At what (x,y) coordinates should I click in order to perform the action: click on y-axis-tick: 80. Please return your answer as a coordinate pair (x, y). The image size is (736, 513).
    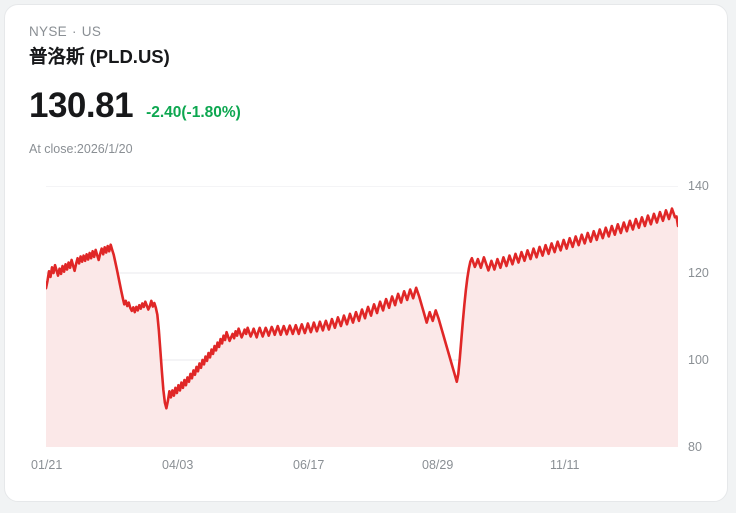
    Looking at the image, I should click on (695, 447).